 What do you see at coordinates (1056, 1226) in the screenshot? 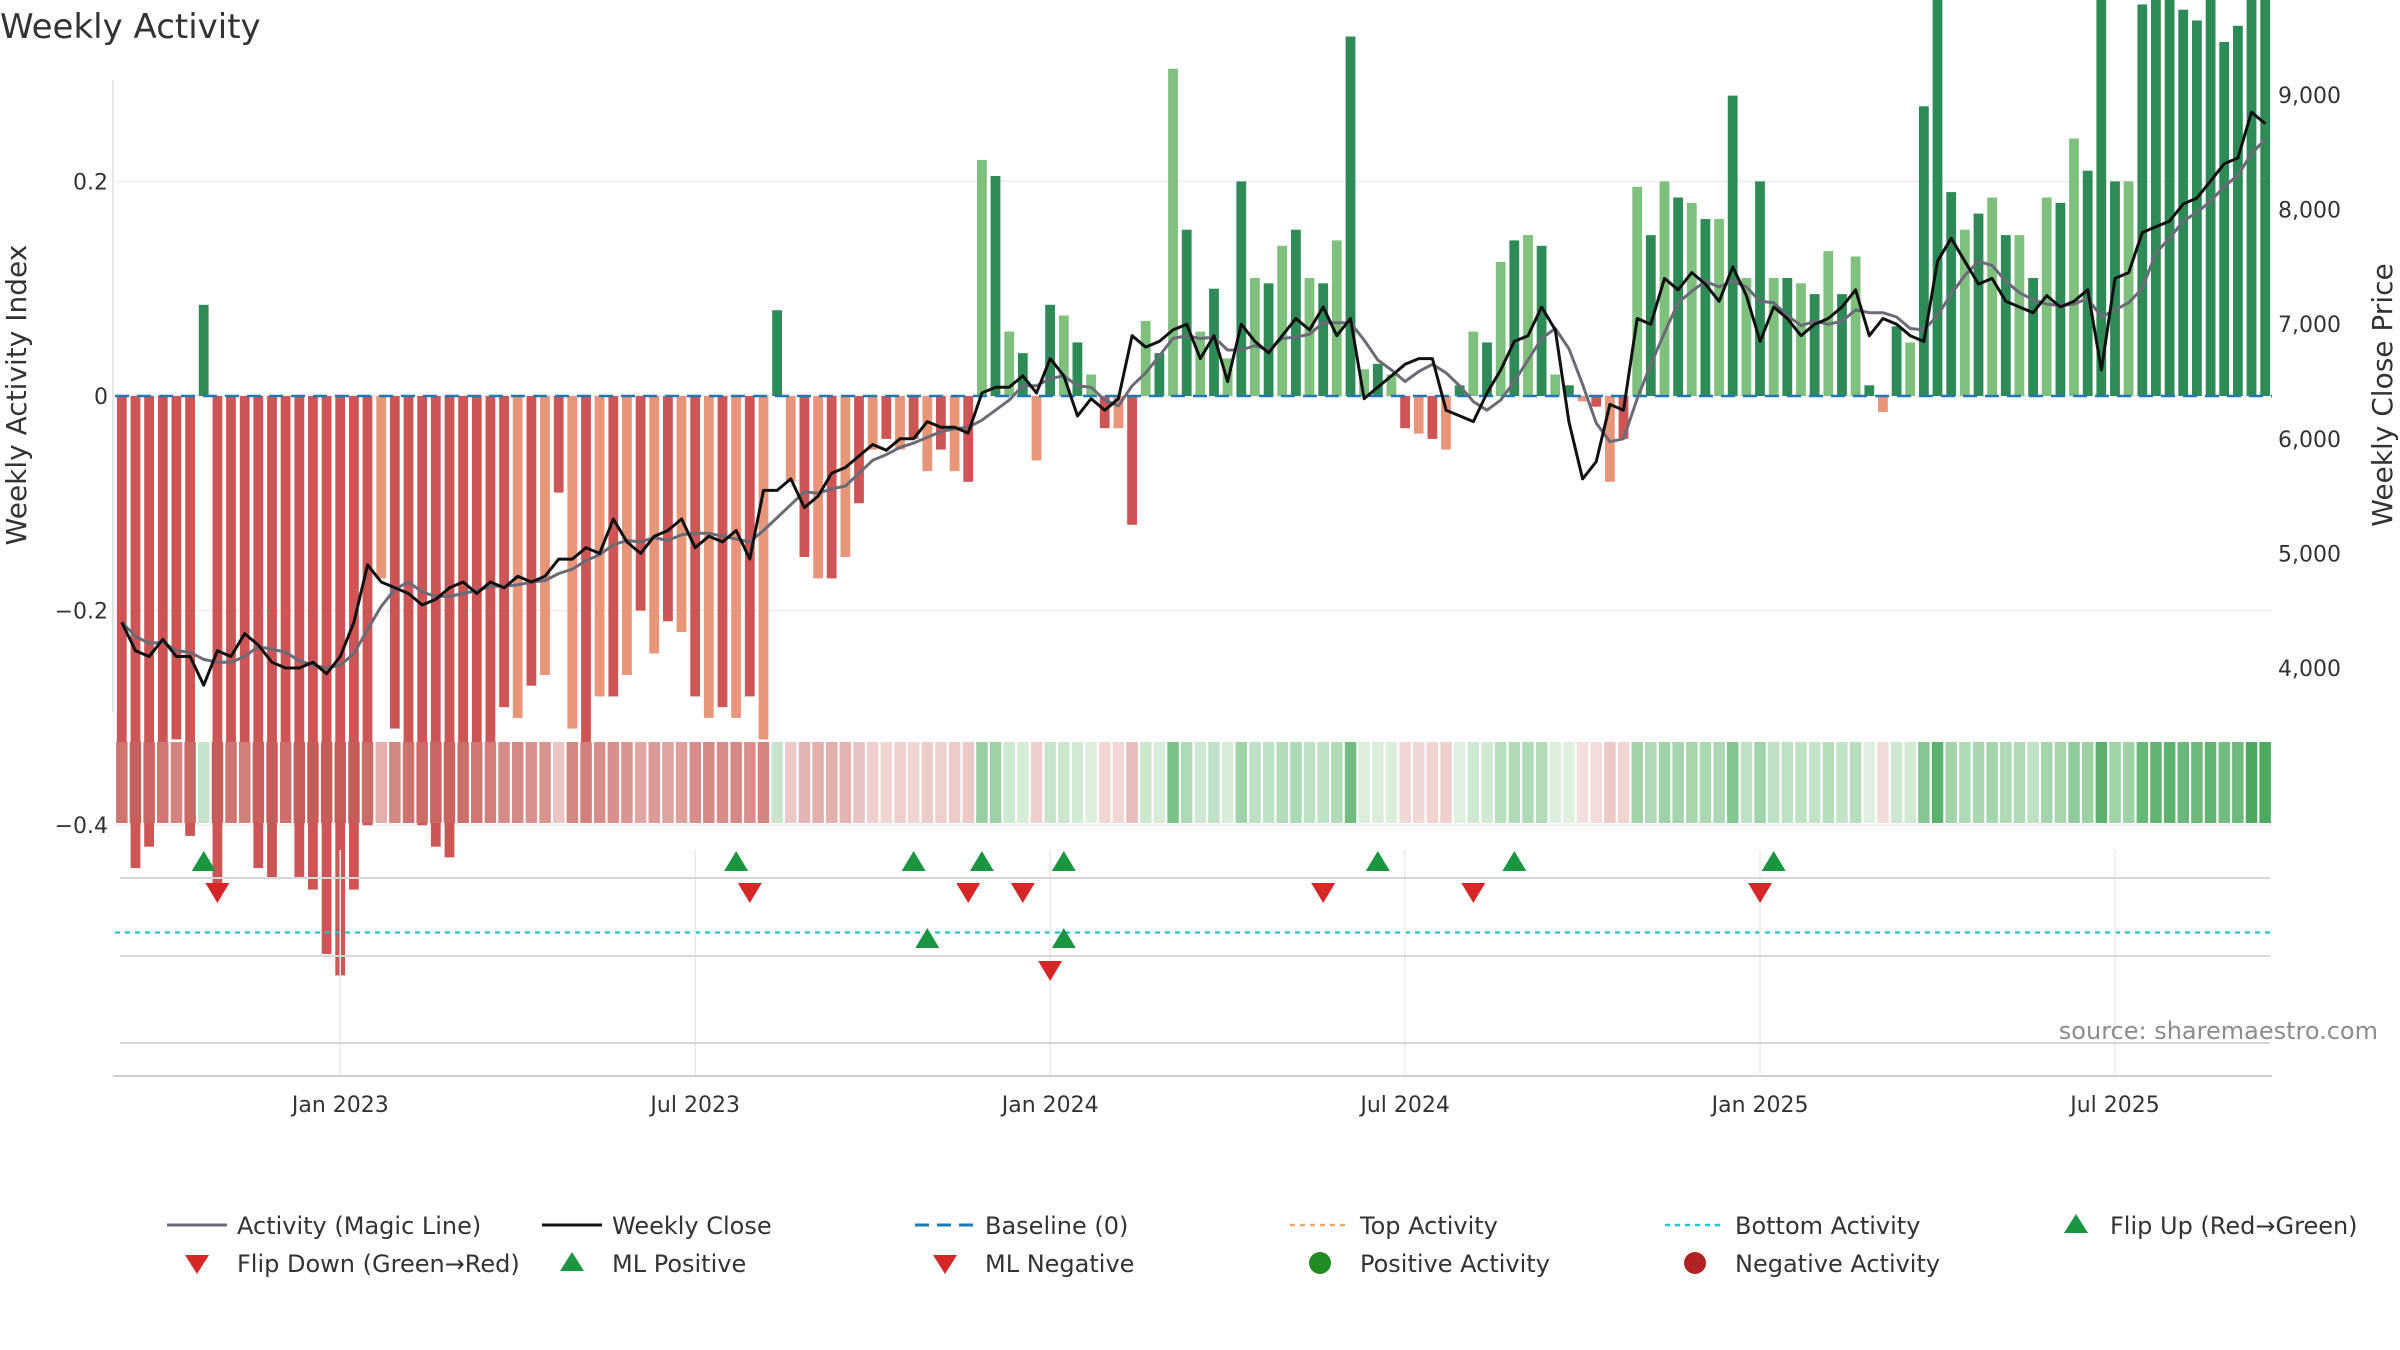
I see `legend-label: Baseline (0)` at bounding box center [1056, 1226].